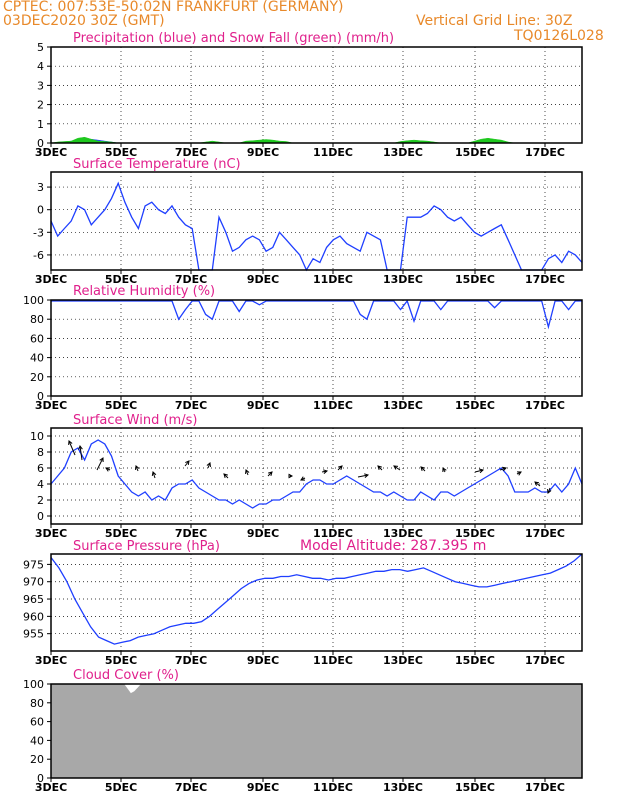 This screenshot has height=800, width=618. I want to click on y-tick-label: 6, so click(40, 468).